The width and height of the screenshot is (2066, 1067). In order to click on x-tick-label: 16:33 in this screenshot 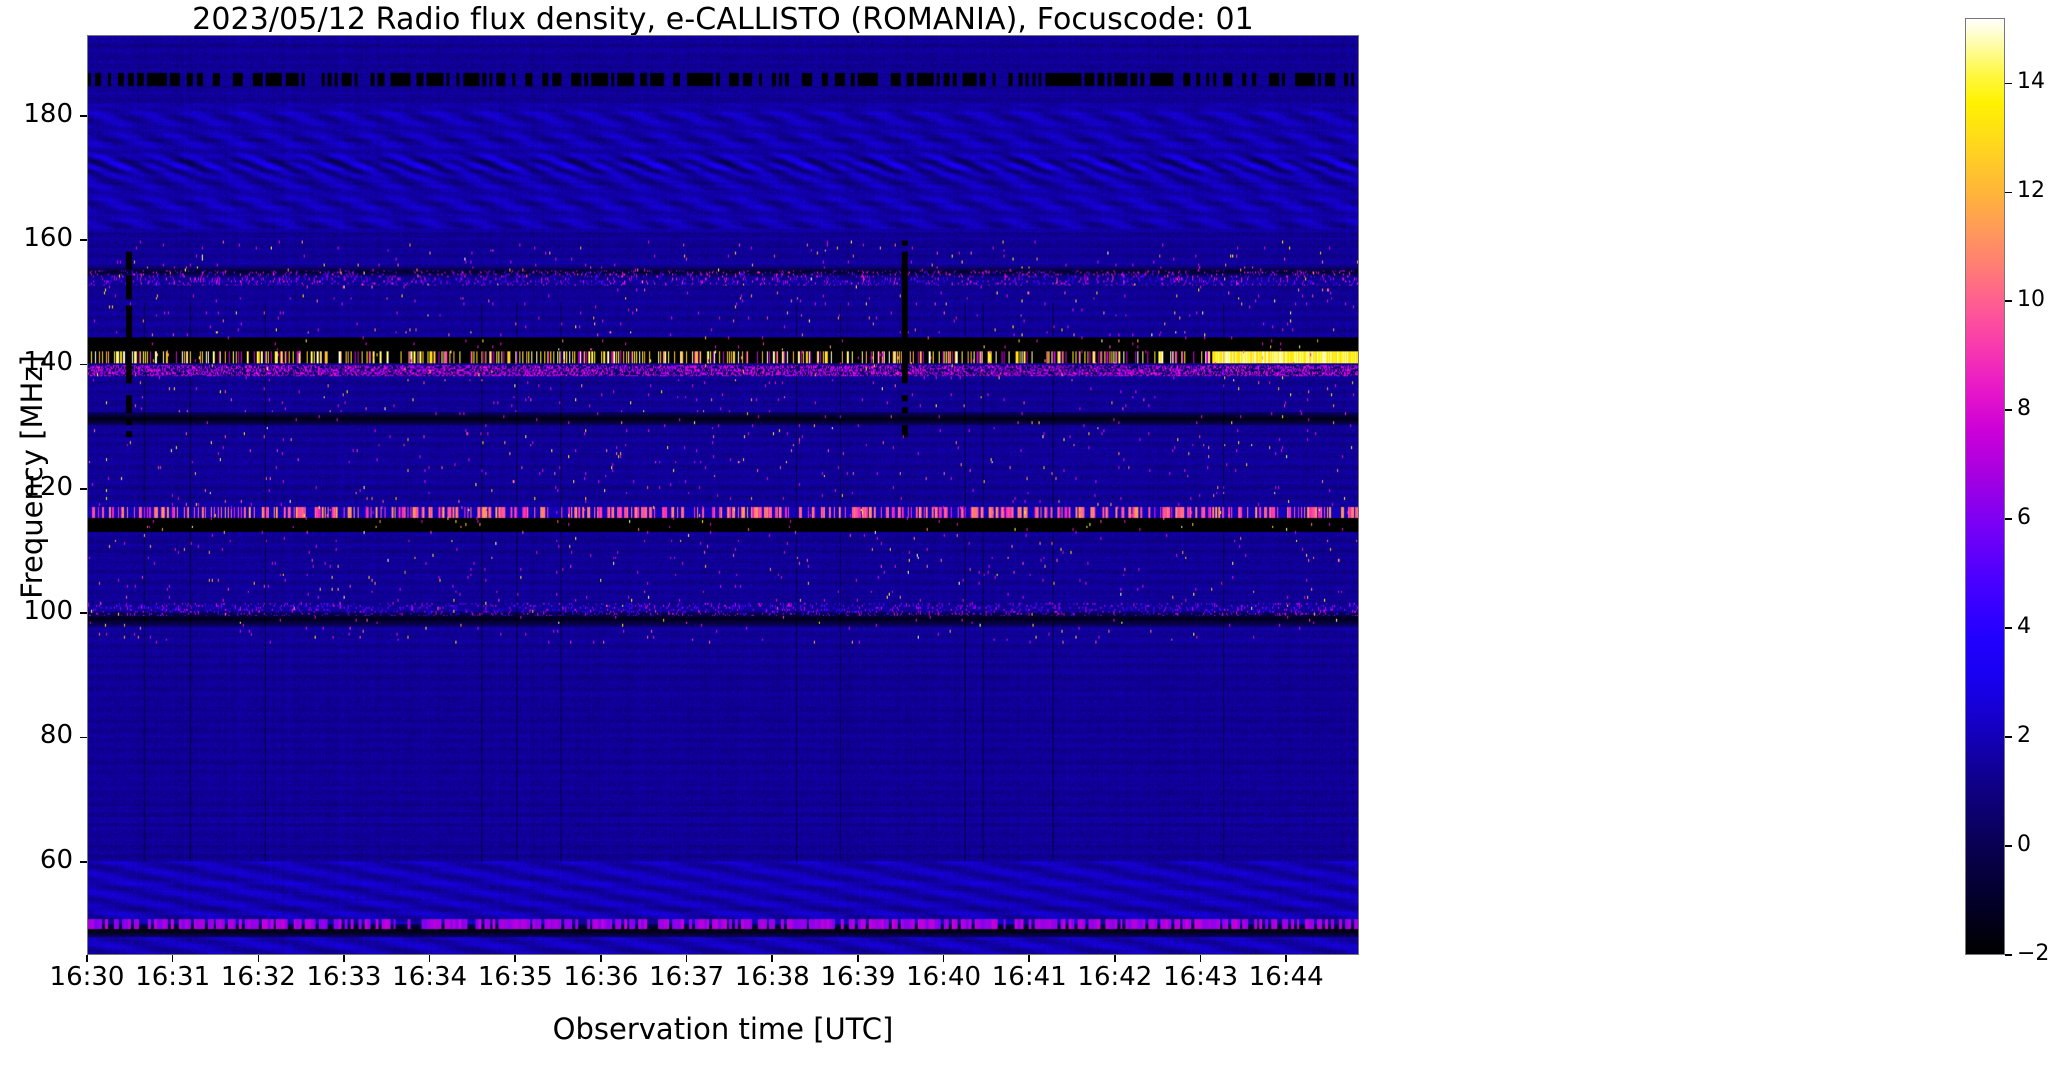, I will do `click(344, 977)`.